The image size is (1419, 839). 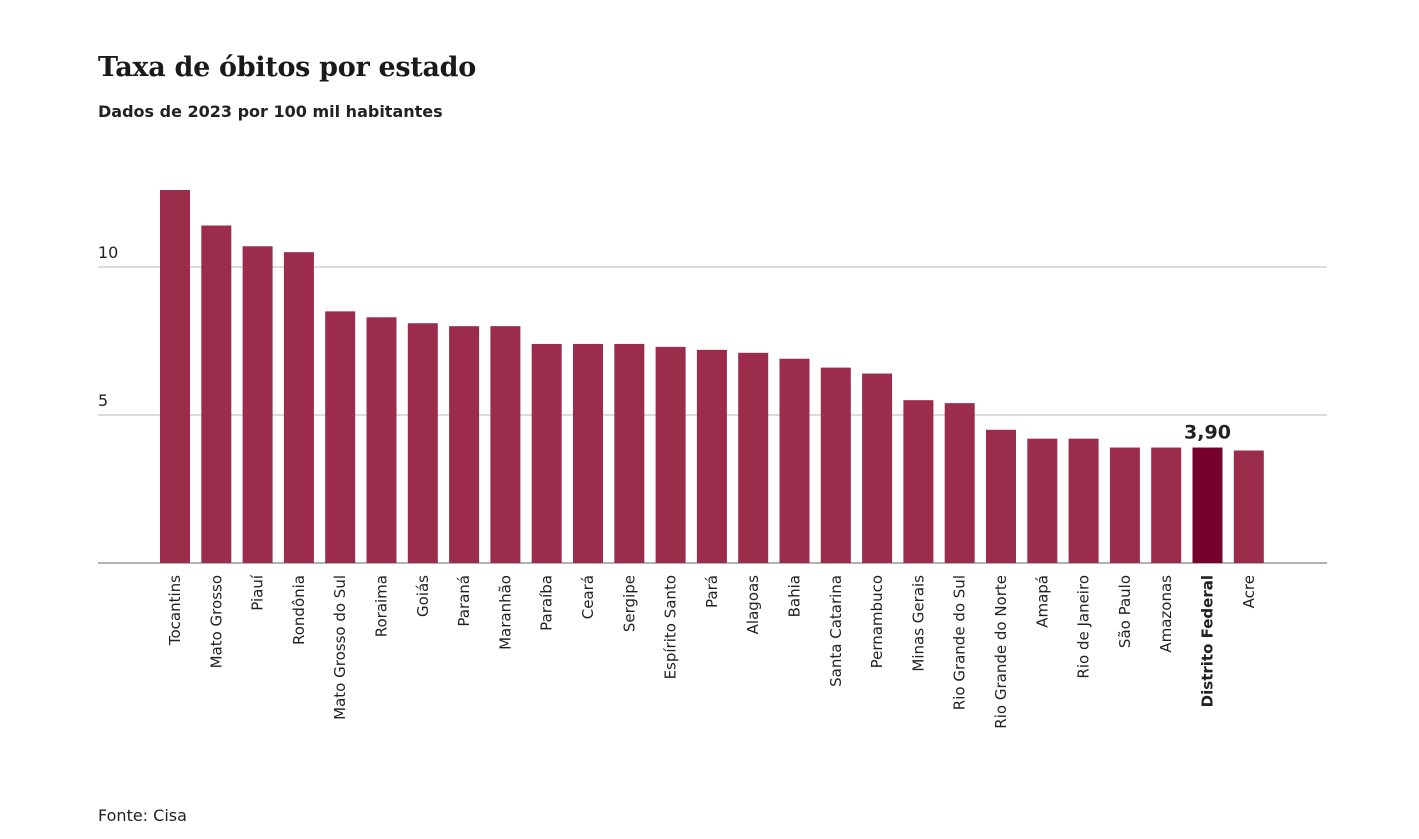 I want to click on x-tick-label: Distrito Federal, so click(x=1208, y=641).